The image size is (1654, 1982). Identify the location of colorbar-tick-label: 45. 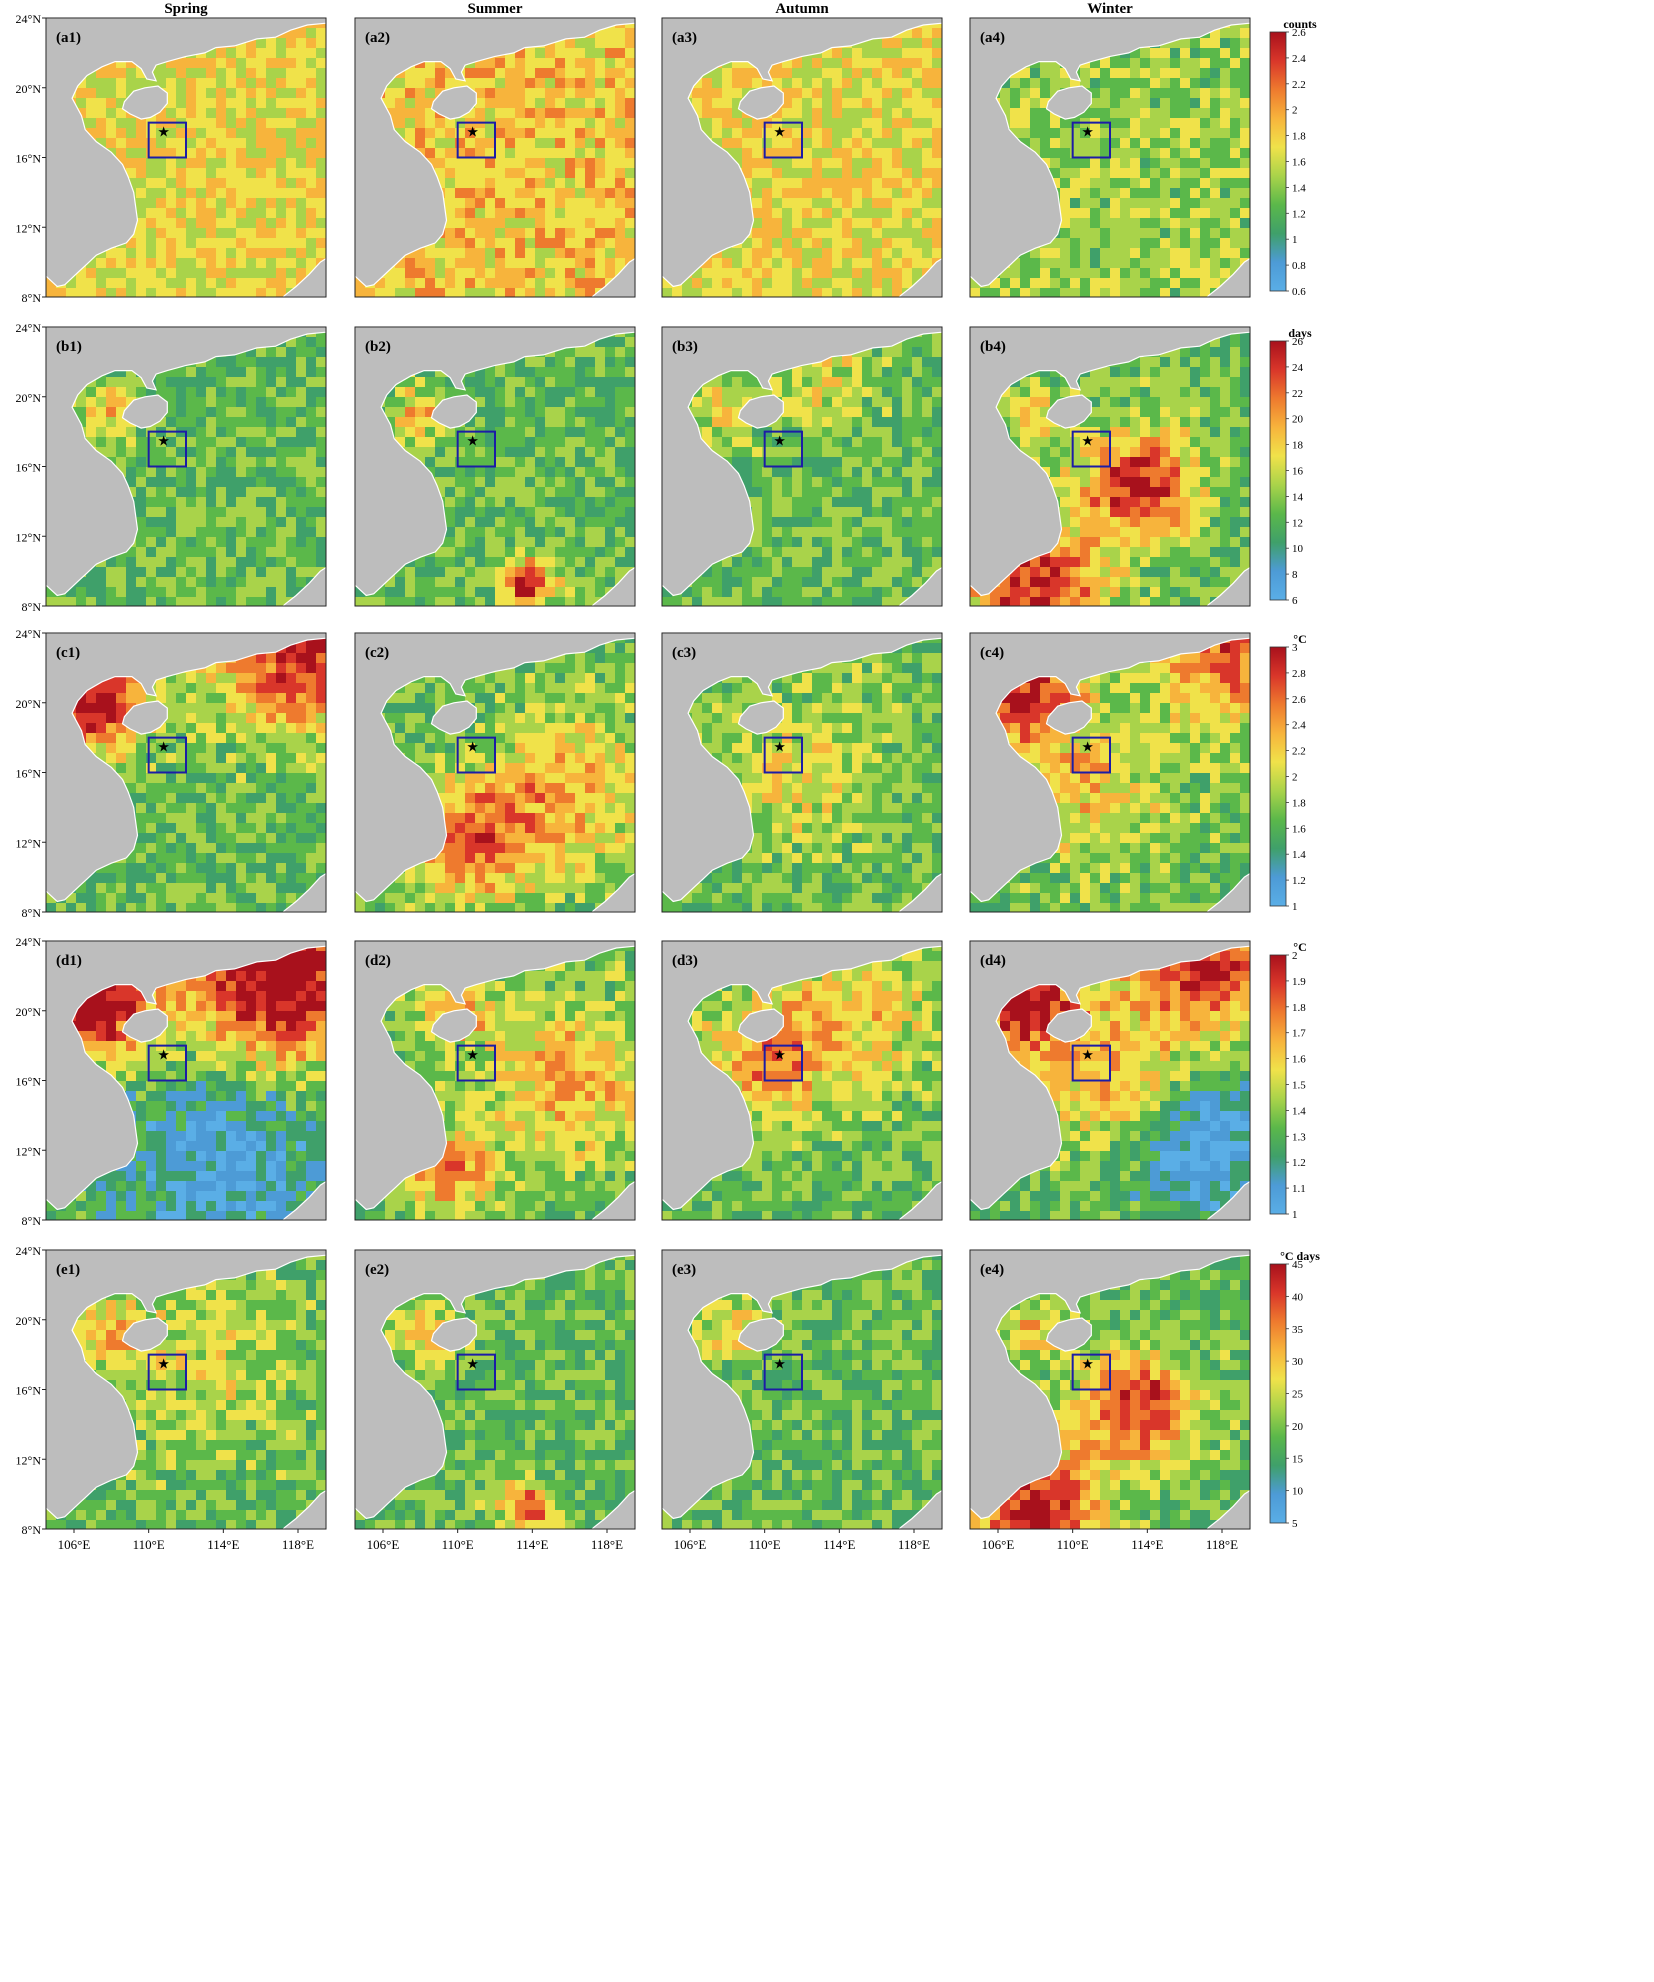
(1298, 1265).